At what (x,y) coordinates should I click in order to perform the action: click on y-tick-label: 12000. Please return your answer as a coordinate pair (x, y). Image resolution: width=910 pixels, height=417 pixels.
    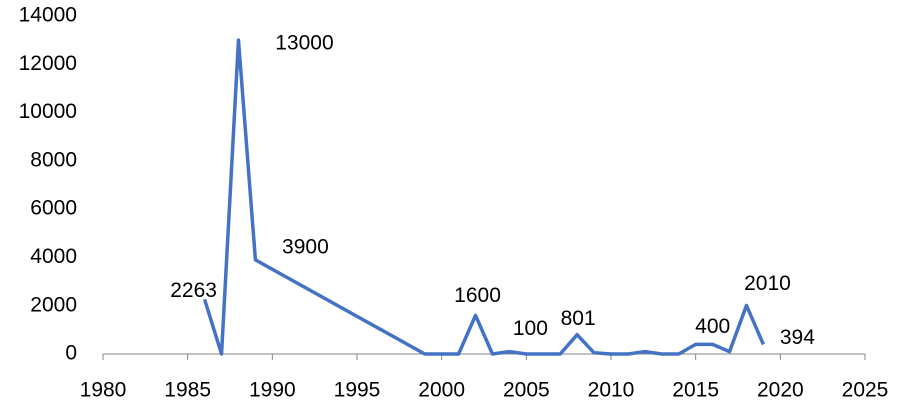
    Looking at the image, I should click on (48, 63).